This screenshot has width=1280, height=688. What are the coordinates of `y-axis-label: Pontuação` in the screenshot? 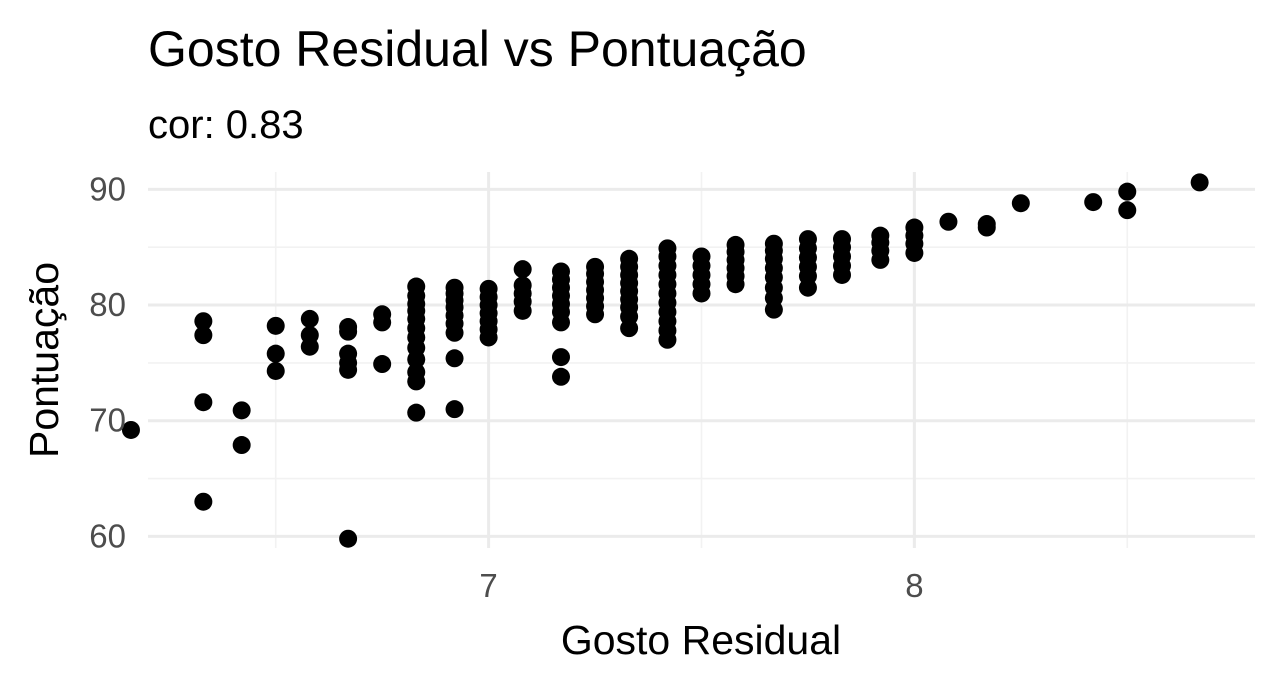 It's located at (44, 360).